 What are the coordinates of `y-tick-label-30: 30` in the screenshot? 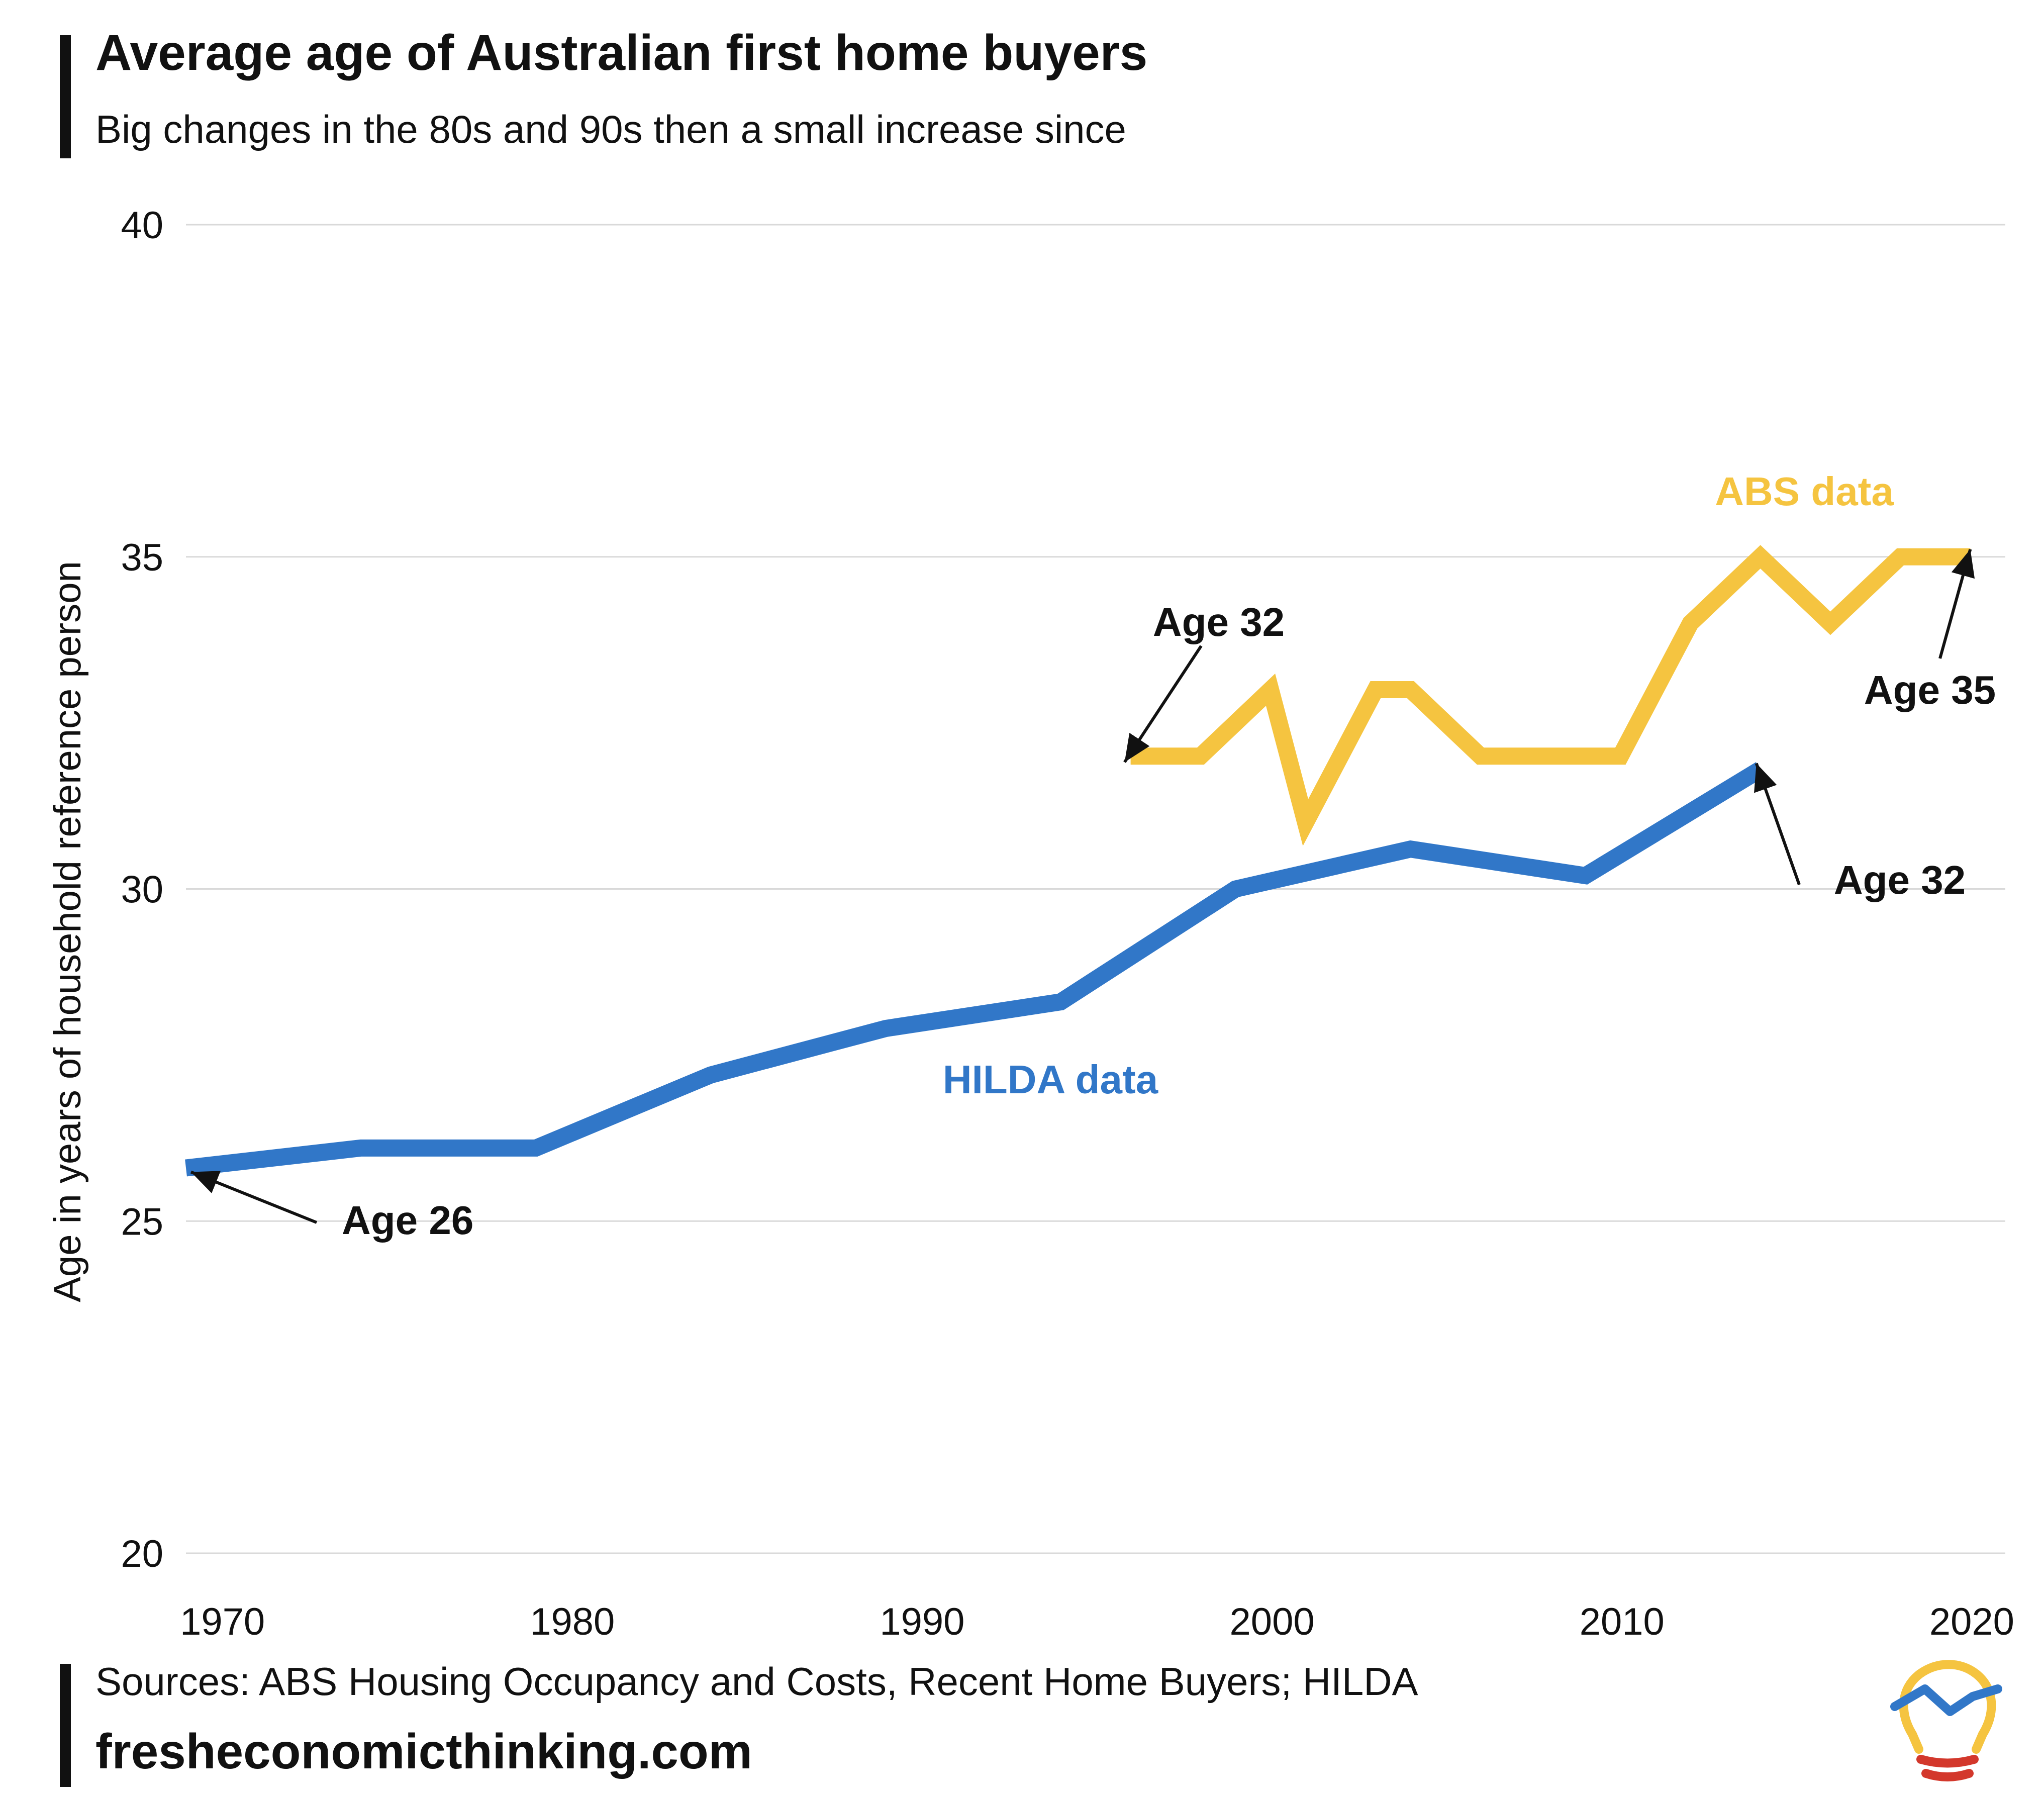 It's located at (142, 890).